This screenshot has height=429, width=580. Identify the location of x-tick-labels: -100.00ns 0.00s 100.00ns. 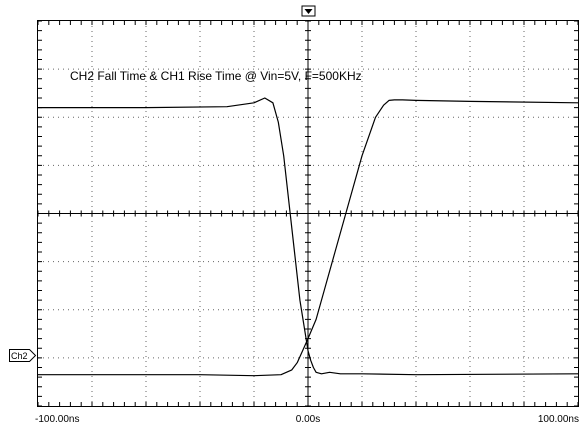
(307, 419).